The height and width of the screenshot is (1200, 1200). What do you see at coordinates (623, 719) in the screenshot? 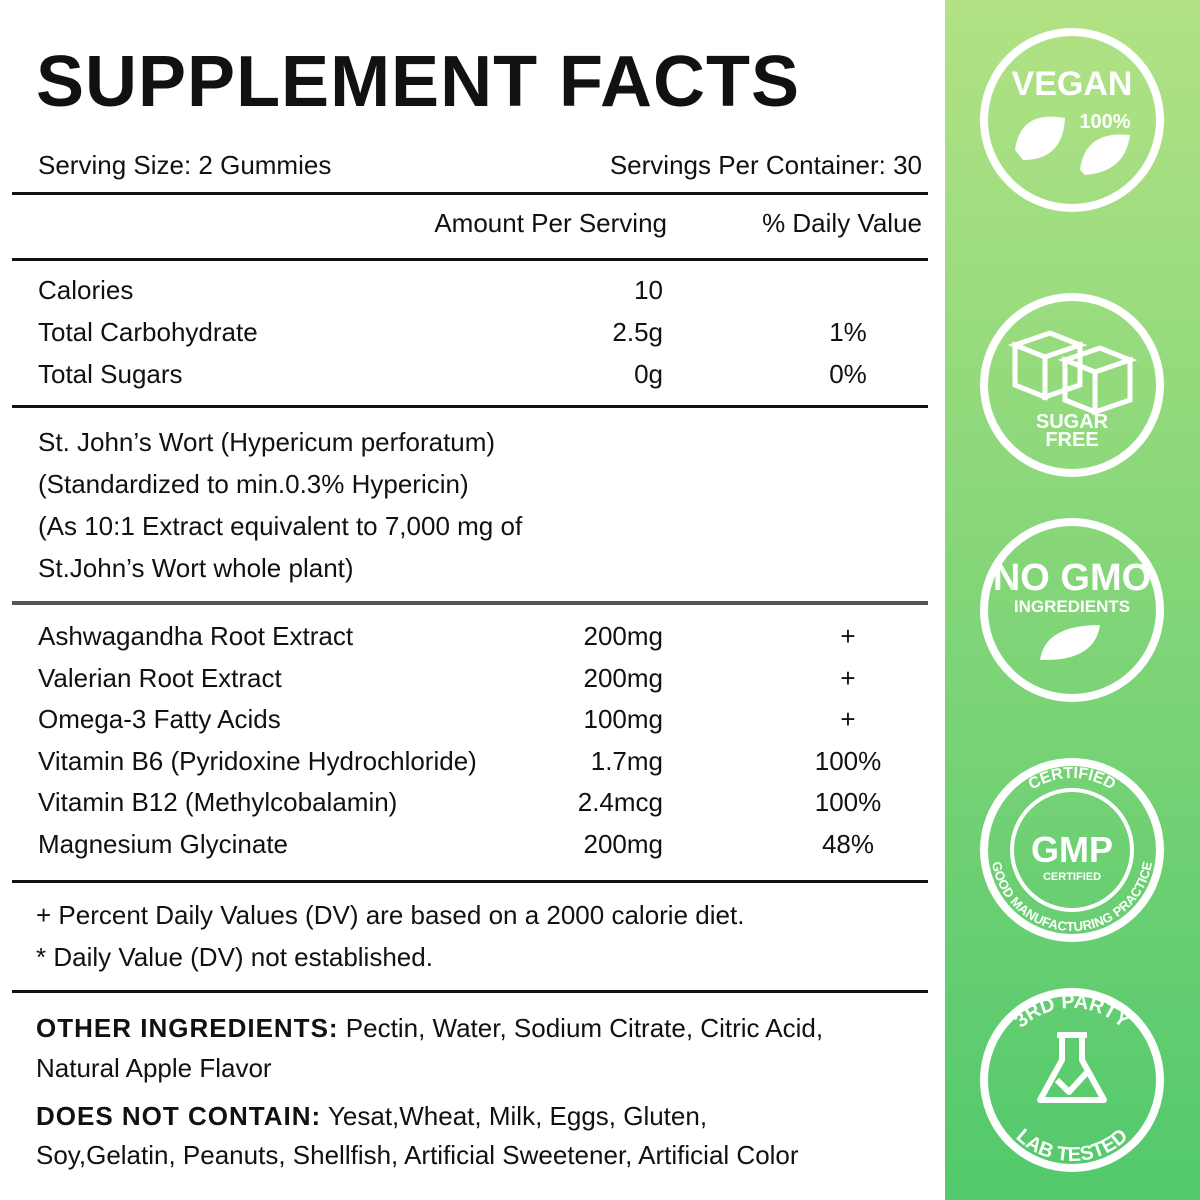
I see `row-amount: 100mg` at bounding box center [623, 719].